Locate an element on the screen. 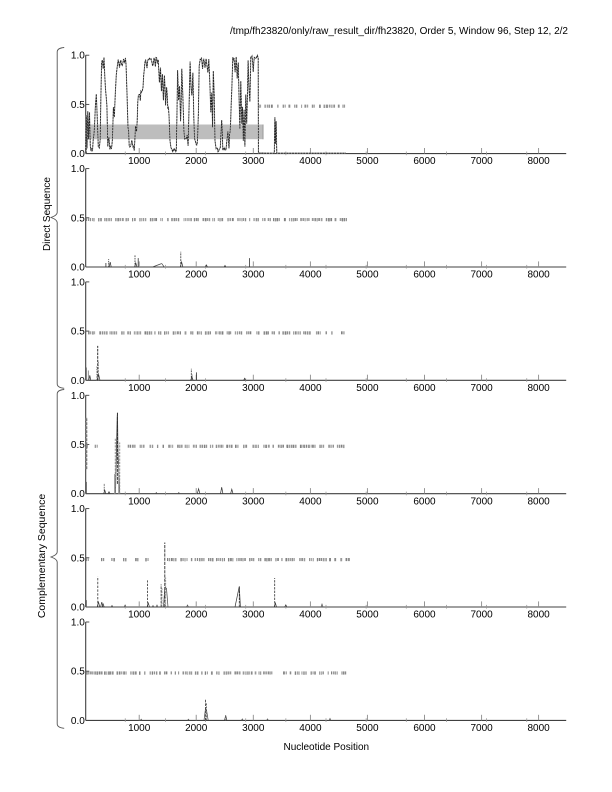  svg-text: Complementary Sequence is located at coordinates (42, 556).